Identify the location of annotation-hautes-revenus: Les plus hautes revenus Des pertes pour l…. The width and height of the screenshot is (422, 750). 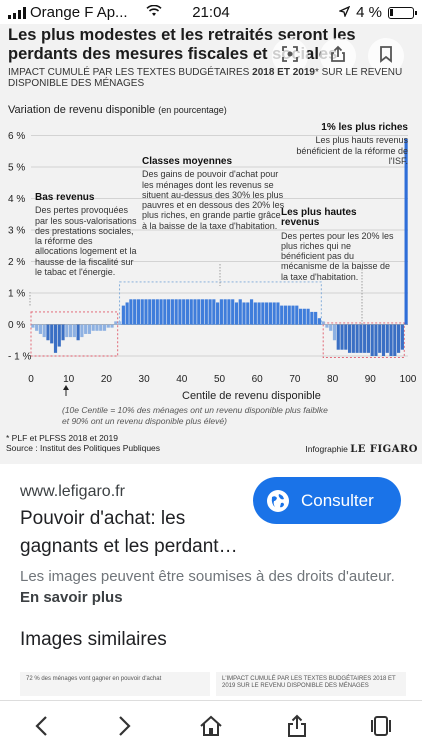
(337, 244).